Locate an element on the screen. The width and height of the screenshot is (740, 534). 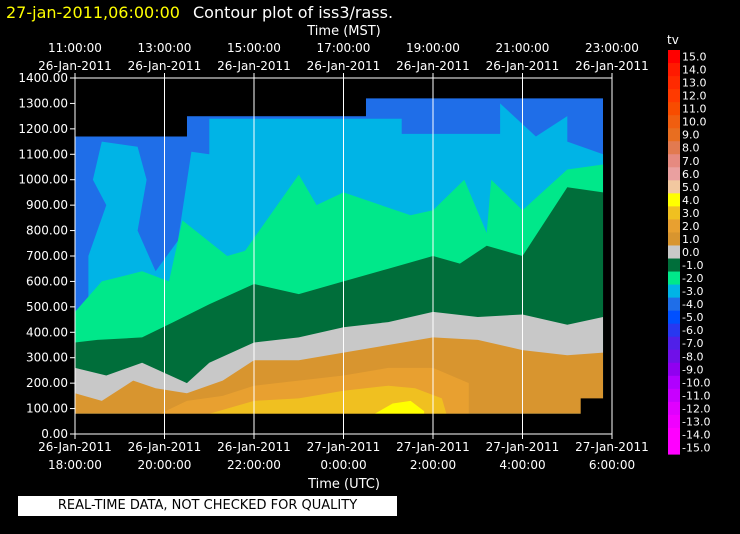
colorbar-title: tv is located at coordinates (673, 40).